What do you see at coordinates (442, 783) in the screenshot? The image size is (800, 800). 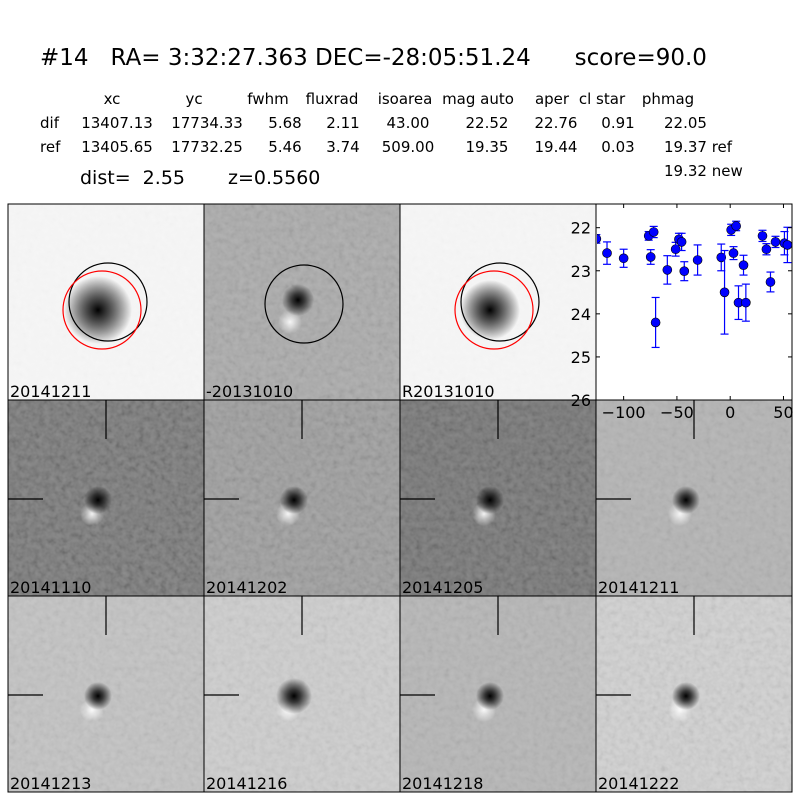 I see `panel-date-label: 20141218` at bounding box center [442, 783].